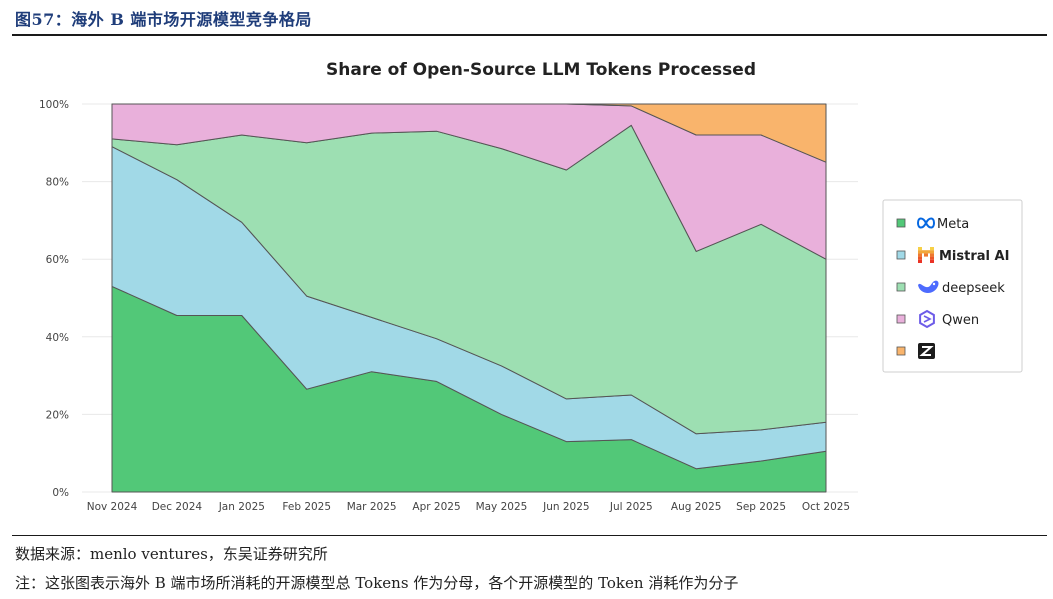  I want to click on x-tick-label: Nov 2024, so click(112, 507).